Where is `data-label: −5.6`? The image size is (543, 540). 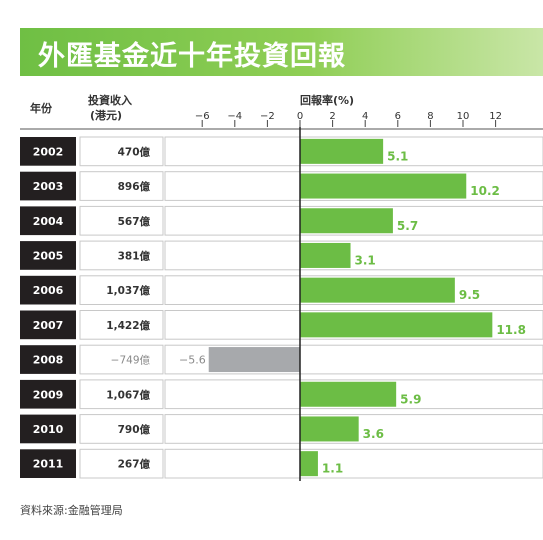 data-label: −5.6 is located at coordinates (192, 360).